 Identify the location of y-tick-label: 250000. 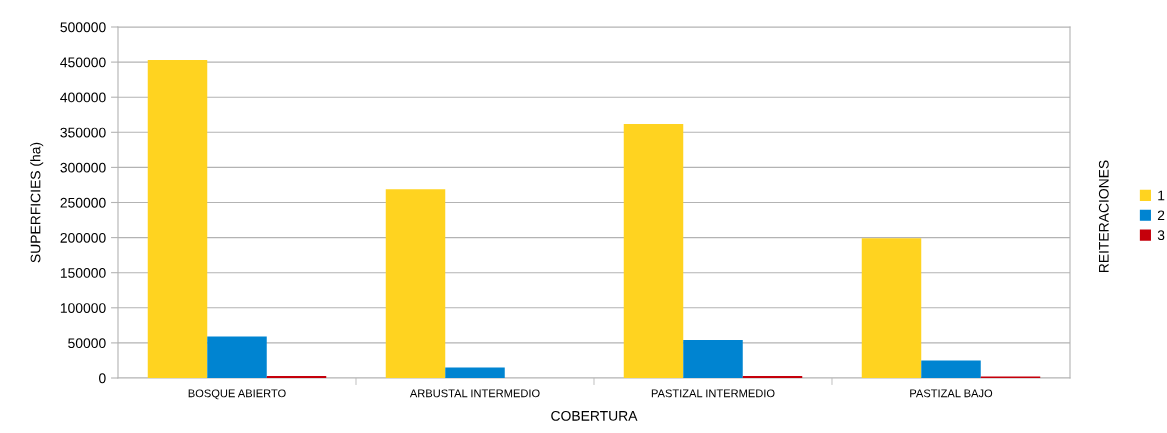
(83, 202).